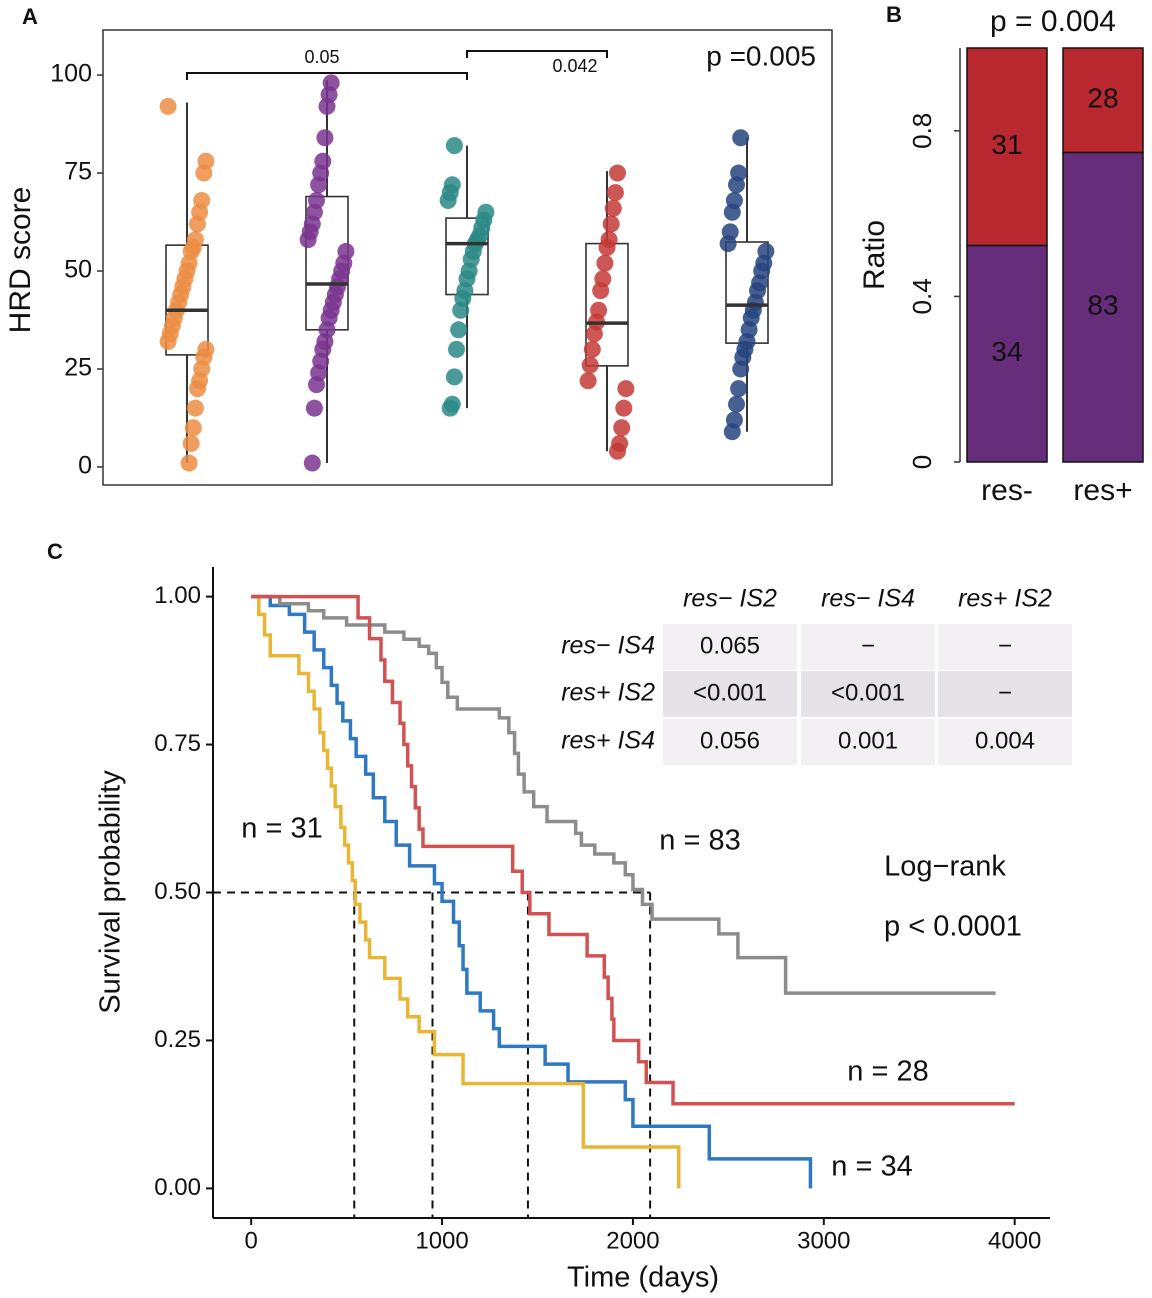 This screenshot has width=1152, height=1298. What do you see at coordinates (874, 255) in the screenshot?
I see `y-axis-label: Ratio` at bounding box center [874, 255].